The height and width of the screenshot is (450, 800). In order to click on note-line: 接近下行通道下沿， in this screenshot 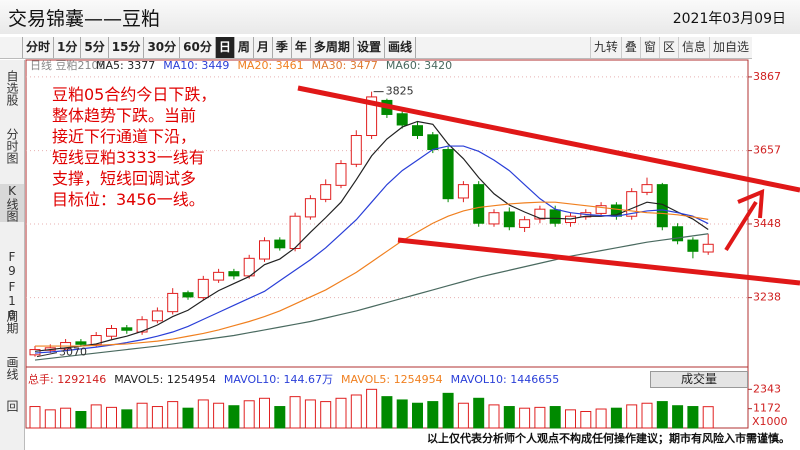, I will do `click(124, 136)`.